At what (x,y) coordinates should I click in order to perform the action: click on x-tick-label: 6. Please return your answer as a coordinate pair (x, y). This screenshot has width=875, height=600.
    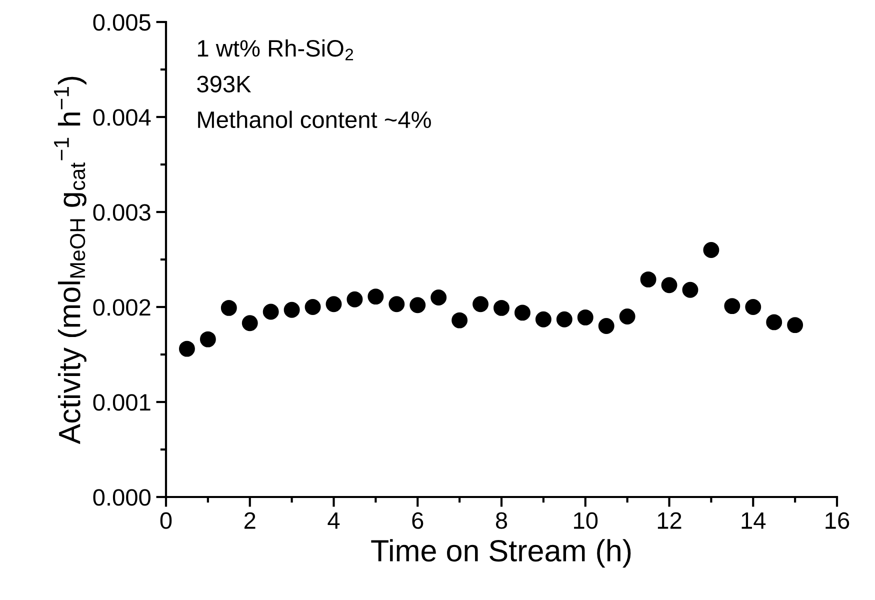
    Looking at the image, I should click on (418, 520).